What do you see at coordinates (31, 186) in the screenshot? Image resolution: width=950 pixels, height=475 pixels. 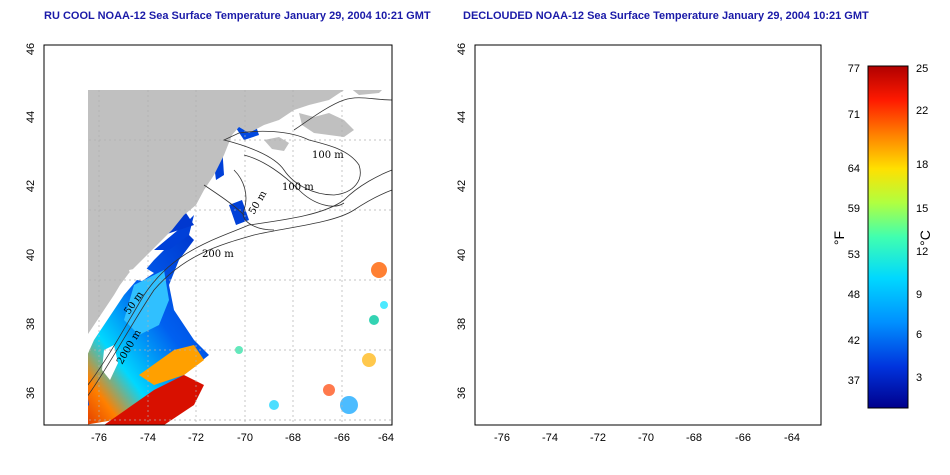 I see `left-lat-tick-42: 42` at bounding box center [31, 186].